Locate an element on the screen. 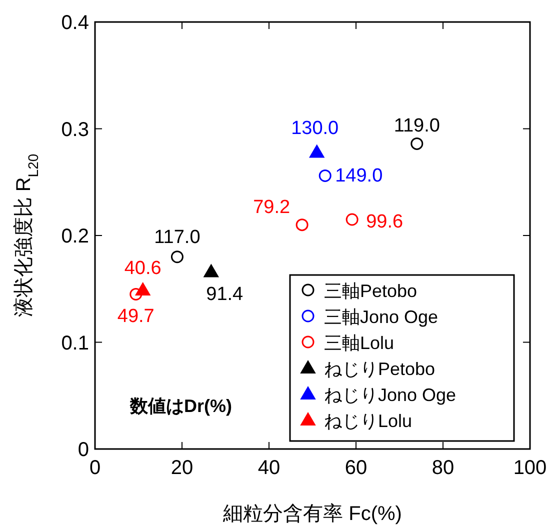 This screenshot has height=528, width=556. annotation: 119.0 is located at coordinates (417, 126).